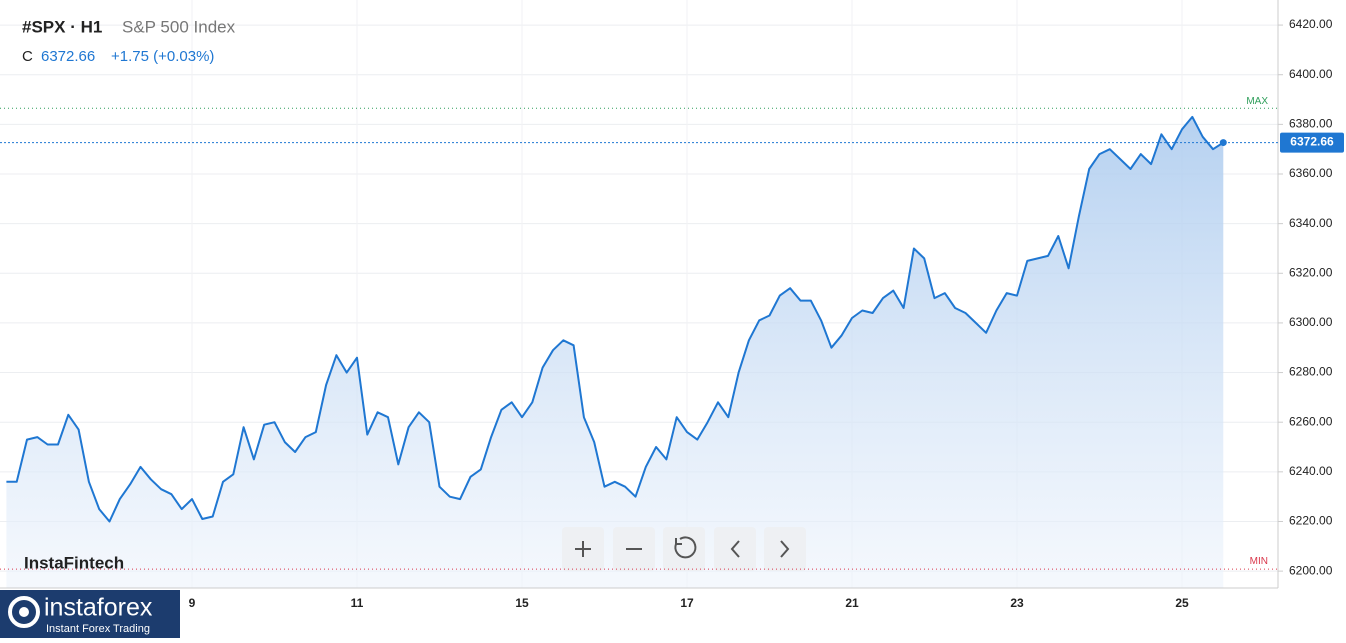 The width and height of the screenshot is (1346, 643). What do you see at coordinates (192, 603) in the screenshot?
I see `x-tick-label: 9` at bounding box center [192, 603].